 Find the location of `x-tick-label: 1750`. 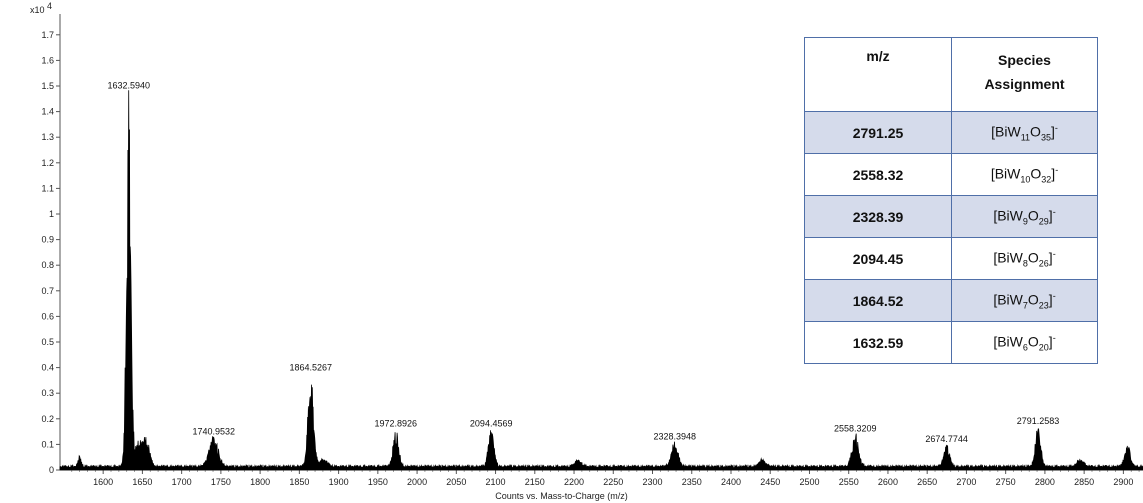

x-tick-label: 1750 is located at coordinates (221, 482).